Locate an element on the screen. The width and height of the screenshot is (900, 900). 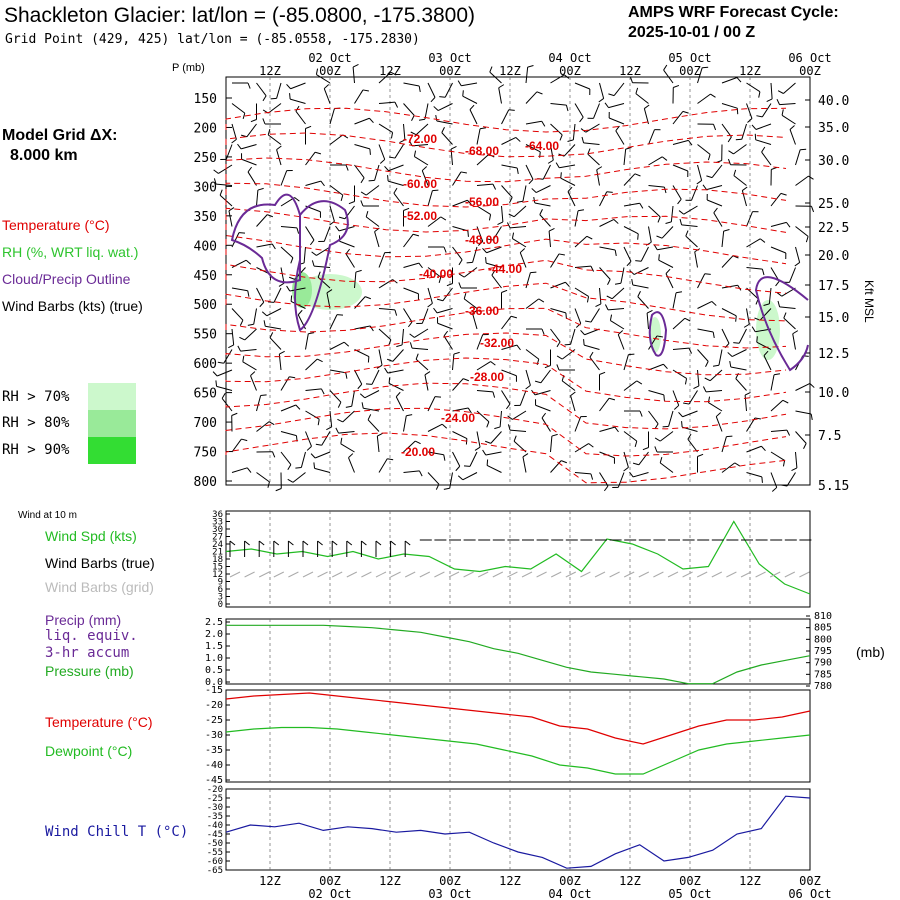
height-tick-label: 40.0 is located at coordinates (833, 101).